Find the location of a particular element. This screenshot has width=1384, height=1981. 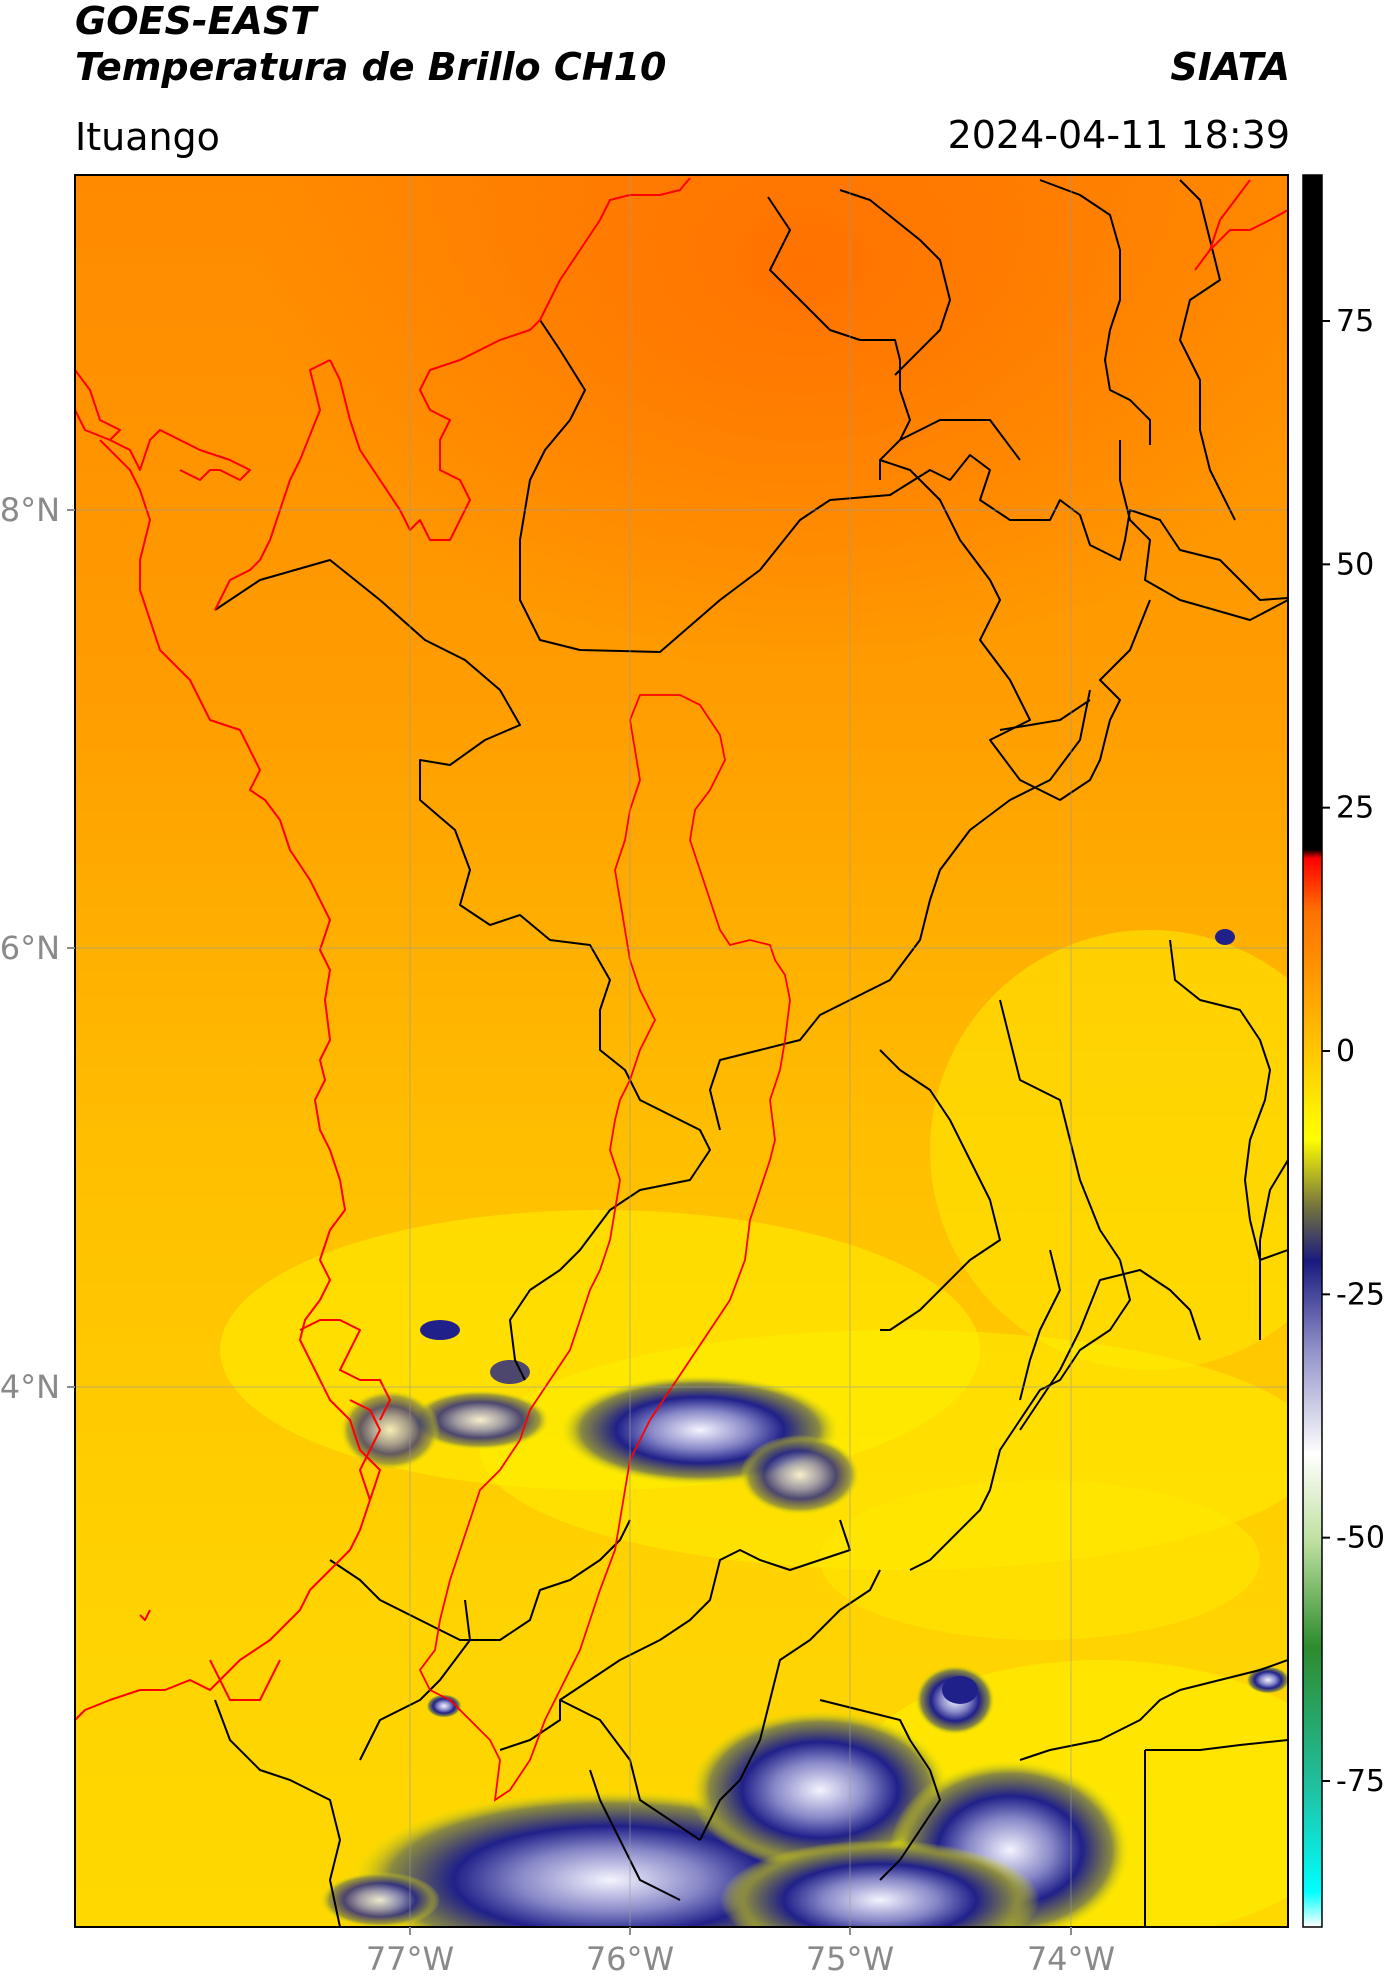

title-line1: GOES-EAST is located at coordinates (196, 21).